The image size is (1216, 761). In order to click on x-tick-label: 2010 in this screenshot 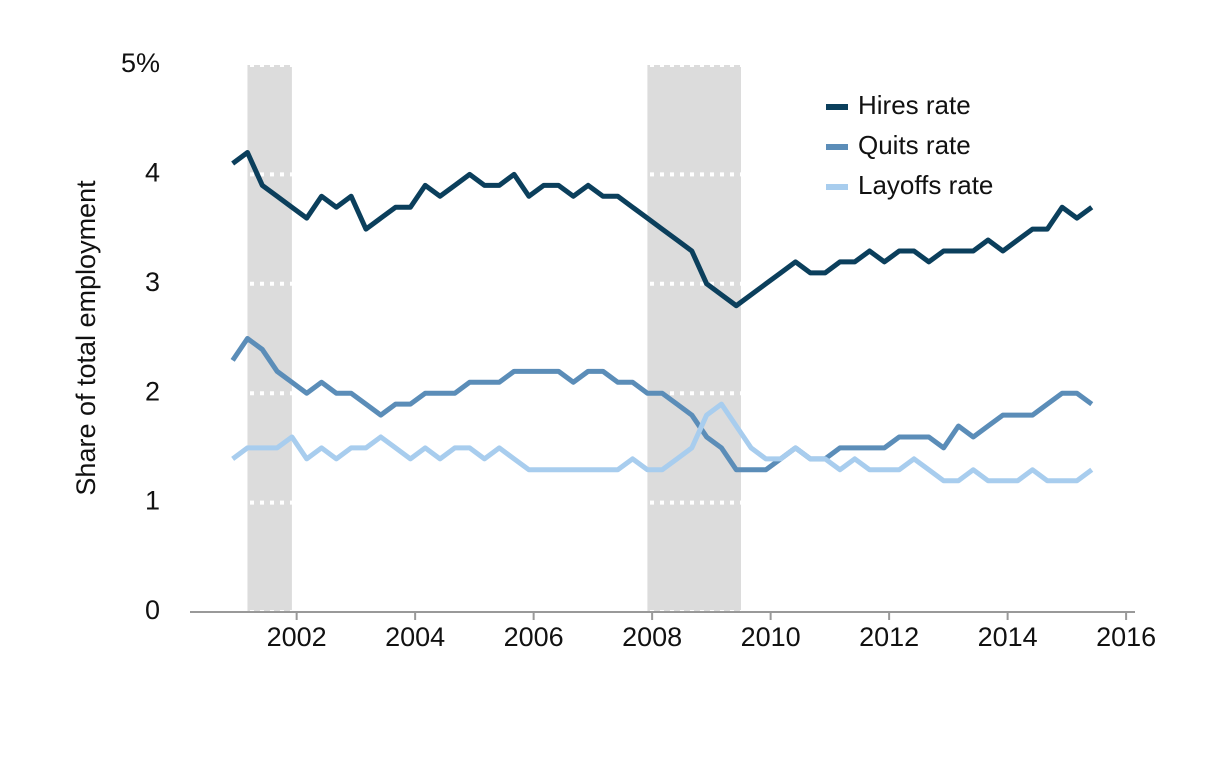, I will do `click(771, 637)`.